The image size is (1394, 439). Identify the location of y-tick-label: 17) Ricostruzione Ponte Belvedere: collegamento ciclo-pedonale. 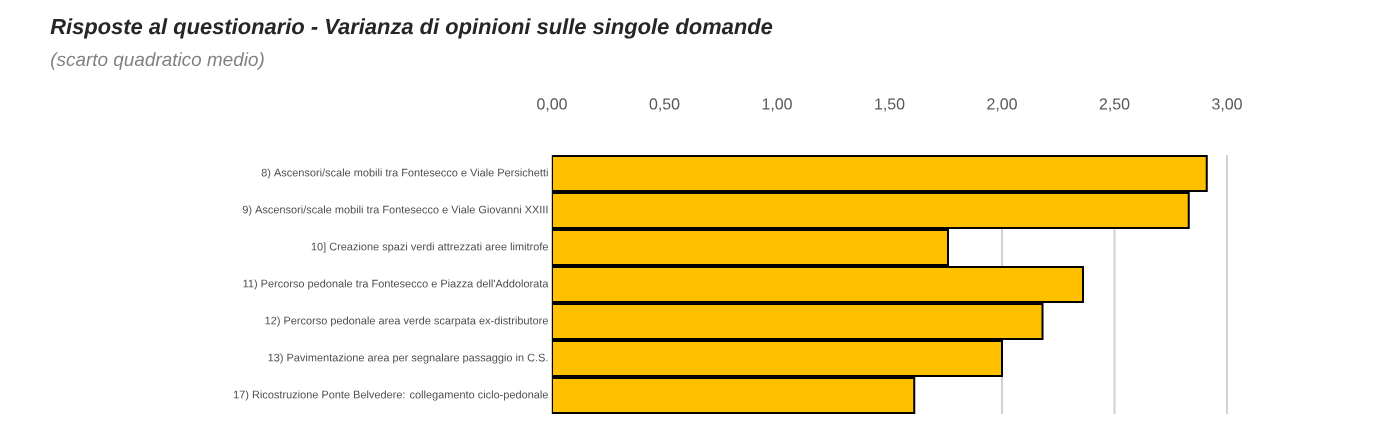
(390, 395).